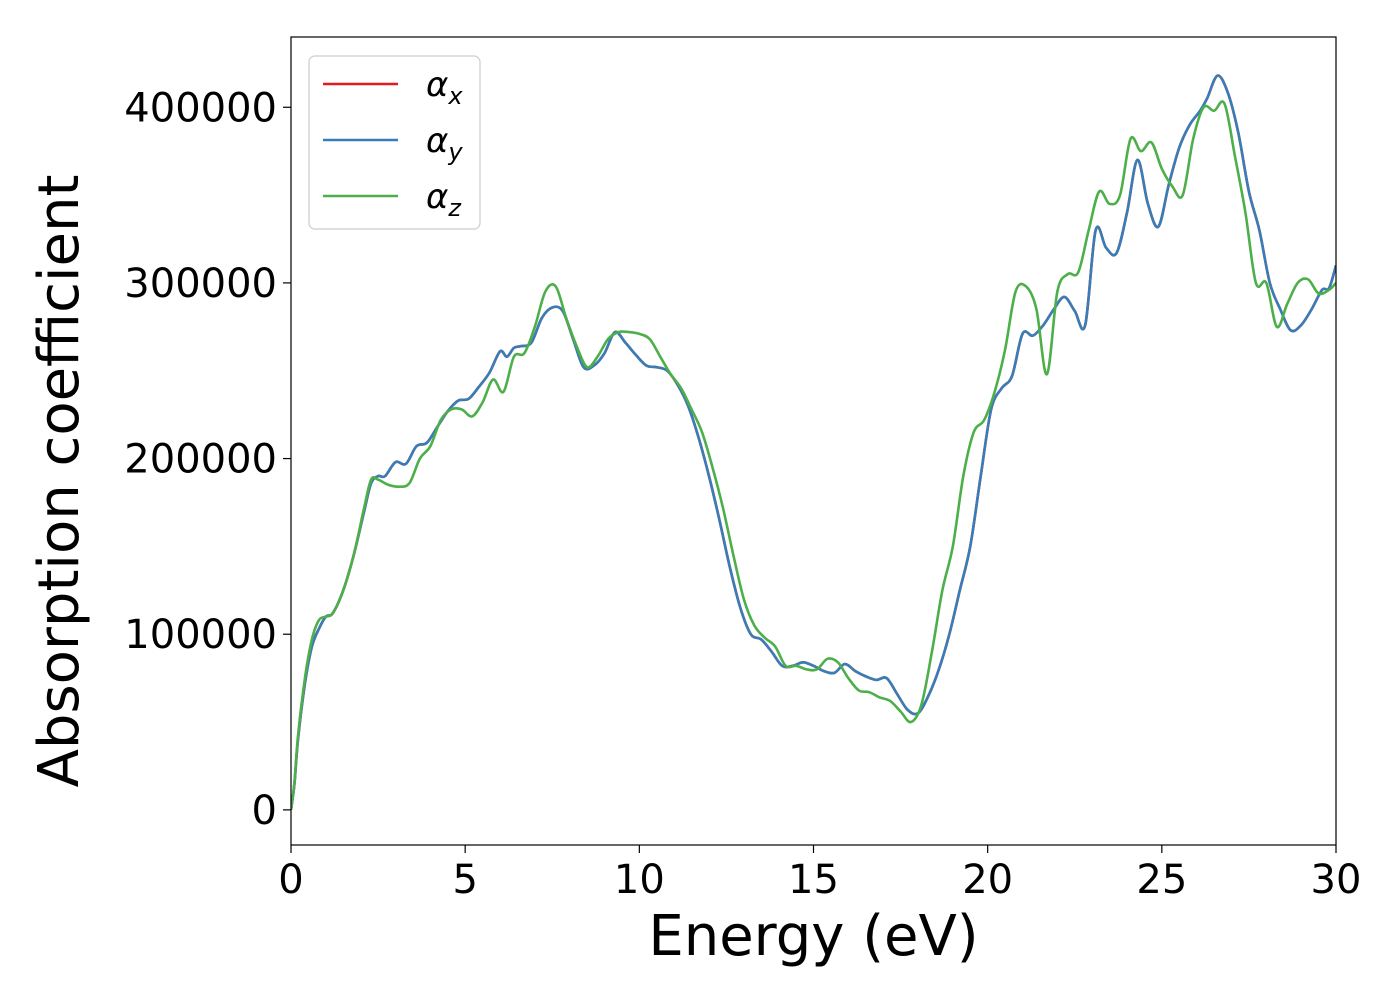  I want to click on y-axis: 0 100000 200000 300000 400000, so click(207, 459).